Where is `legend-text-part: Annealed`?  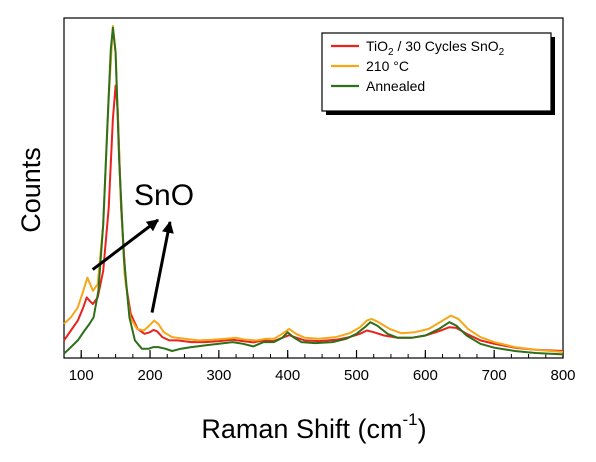
legend-text-part: Annealed is located at coordinates (395, 86).